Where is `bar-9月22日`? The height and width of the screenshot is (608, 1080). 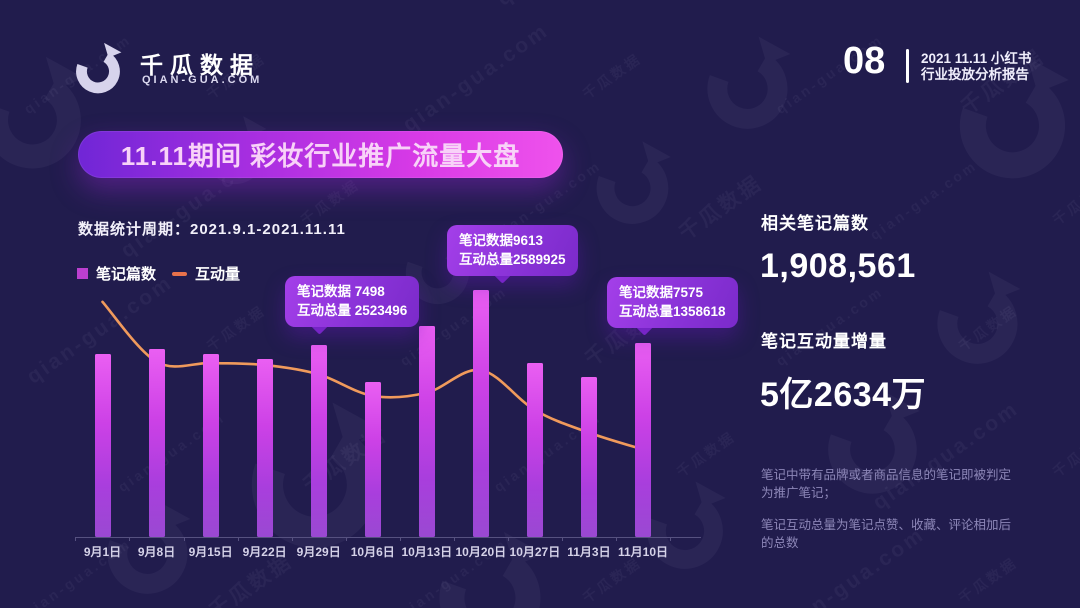
bar-9月22日 is located at coordinates (264, 448).